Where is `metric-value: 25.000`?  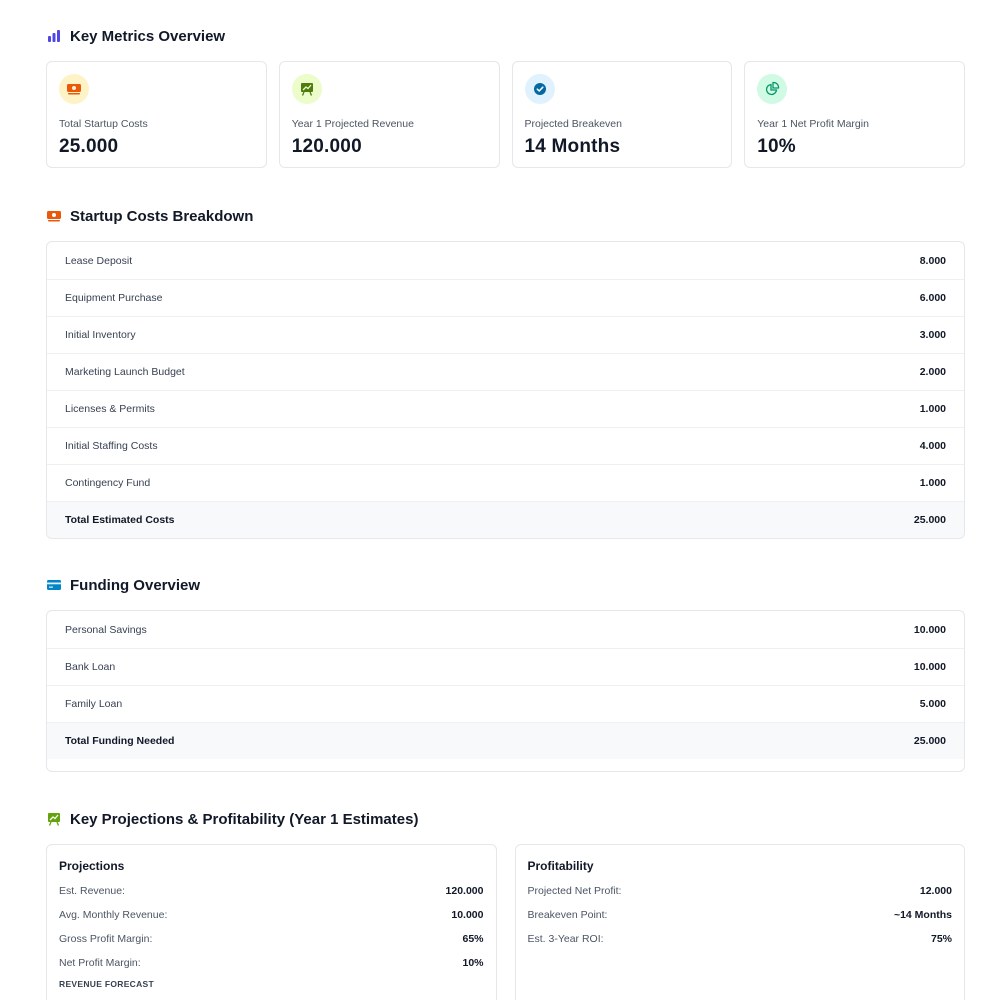
metric-value: 25.000 is located at coordinates (89, 146).